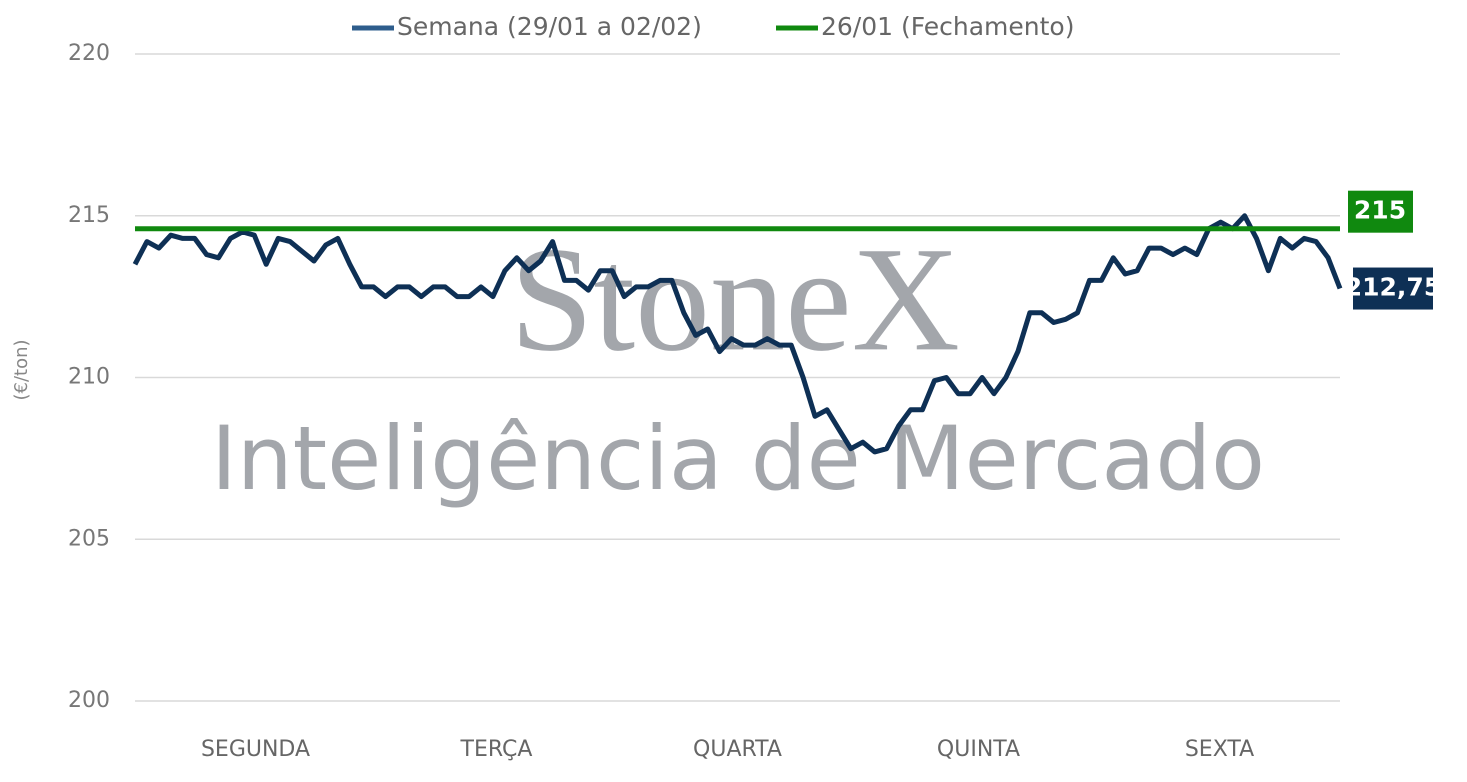  I want to click on y-tick-label: 220, so click(89, 53).